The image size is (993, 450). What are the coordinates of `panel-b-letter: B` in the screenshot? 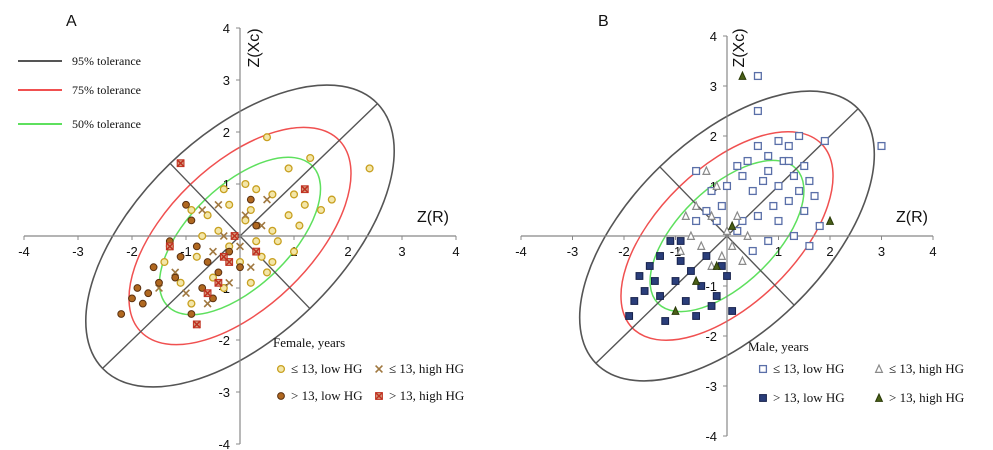 It's located at (603, 21).